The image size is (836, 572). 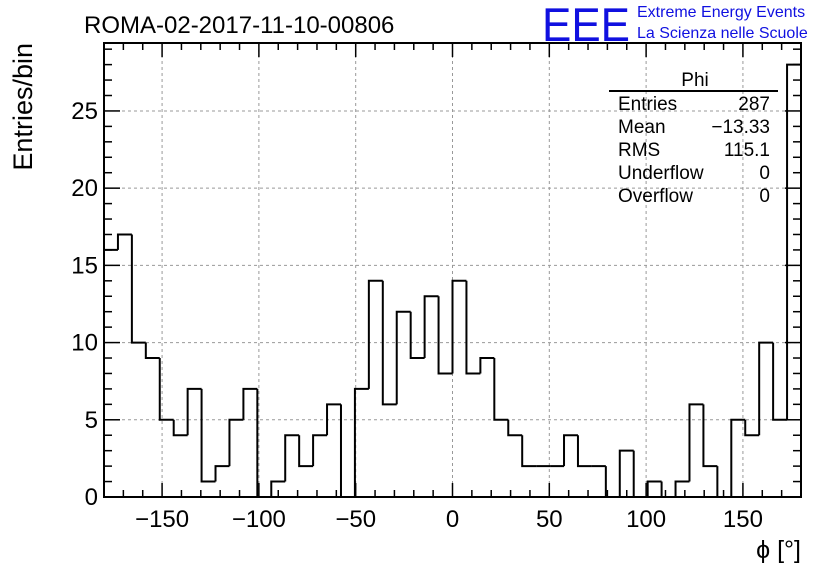 What do you see at coordinates (642, 127) in the screenshot?
I see `stats-mean-label: Mean` at bounding box center [642, 127].